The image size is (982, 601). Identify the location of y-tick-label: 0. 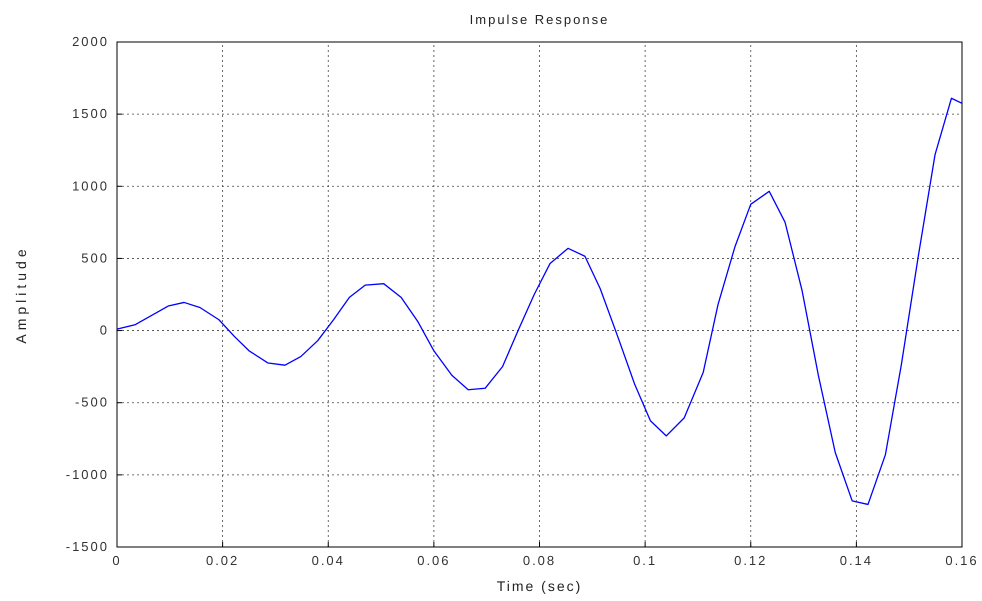
(104, 330).